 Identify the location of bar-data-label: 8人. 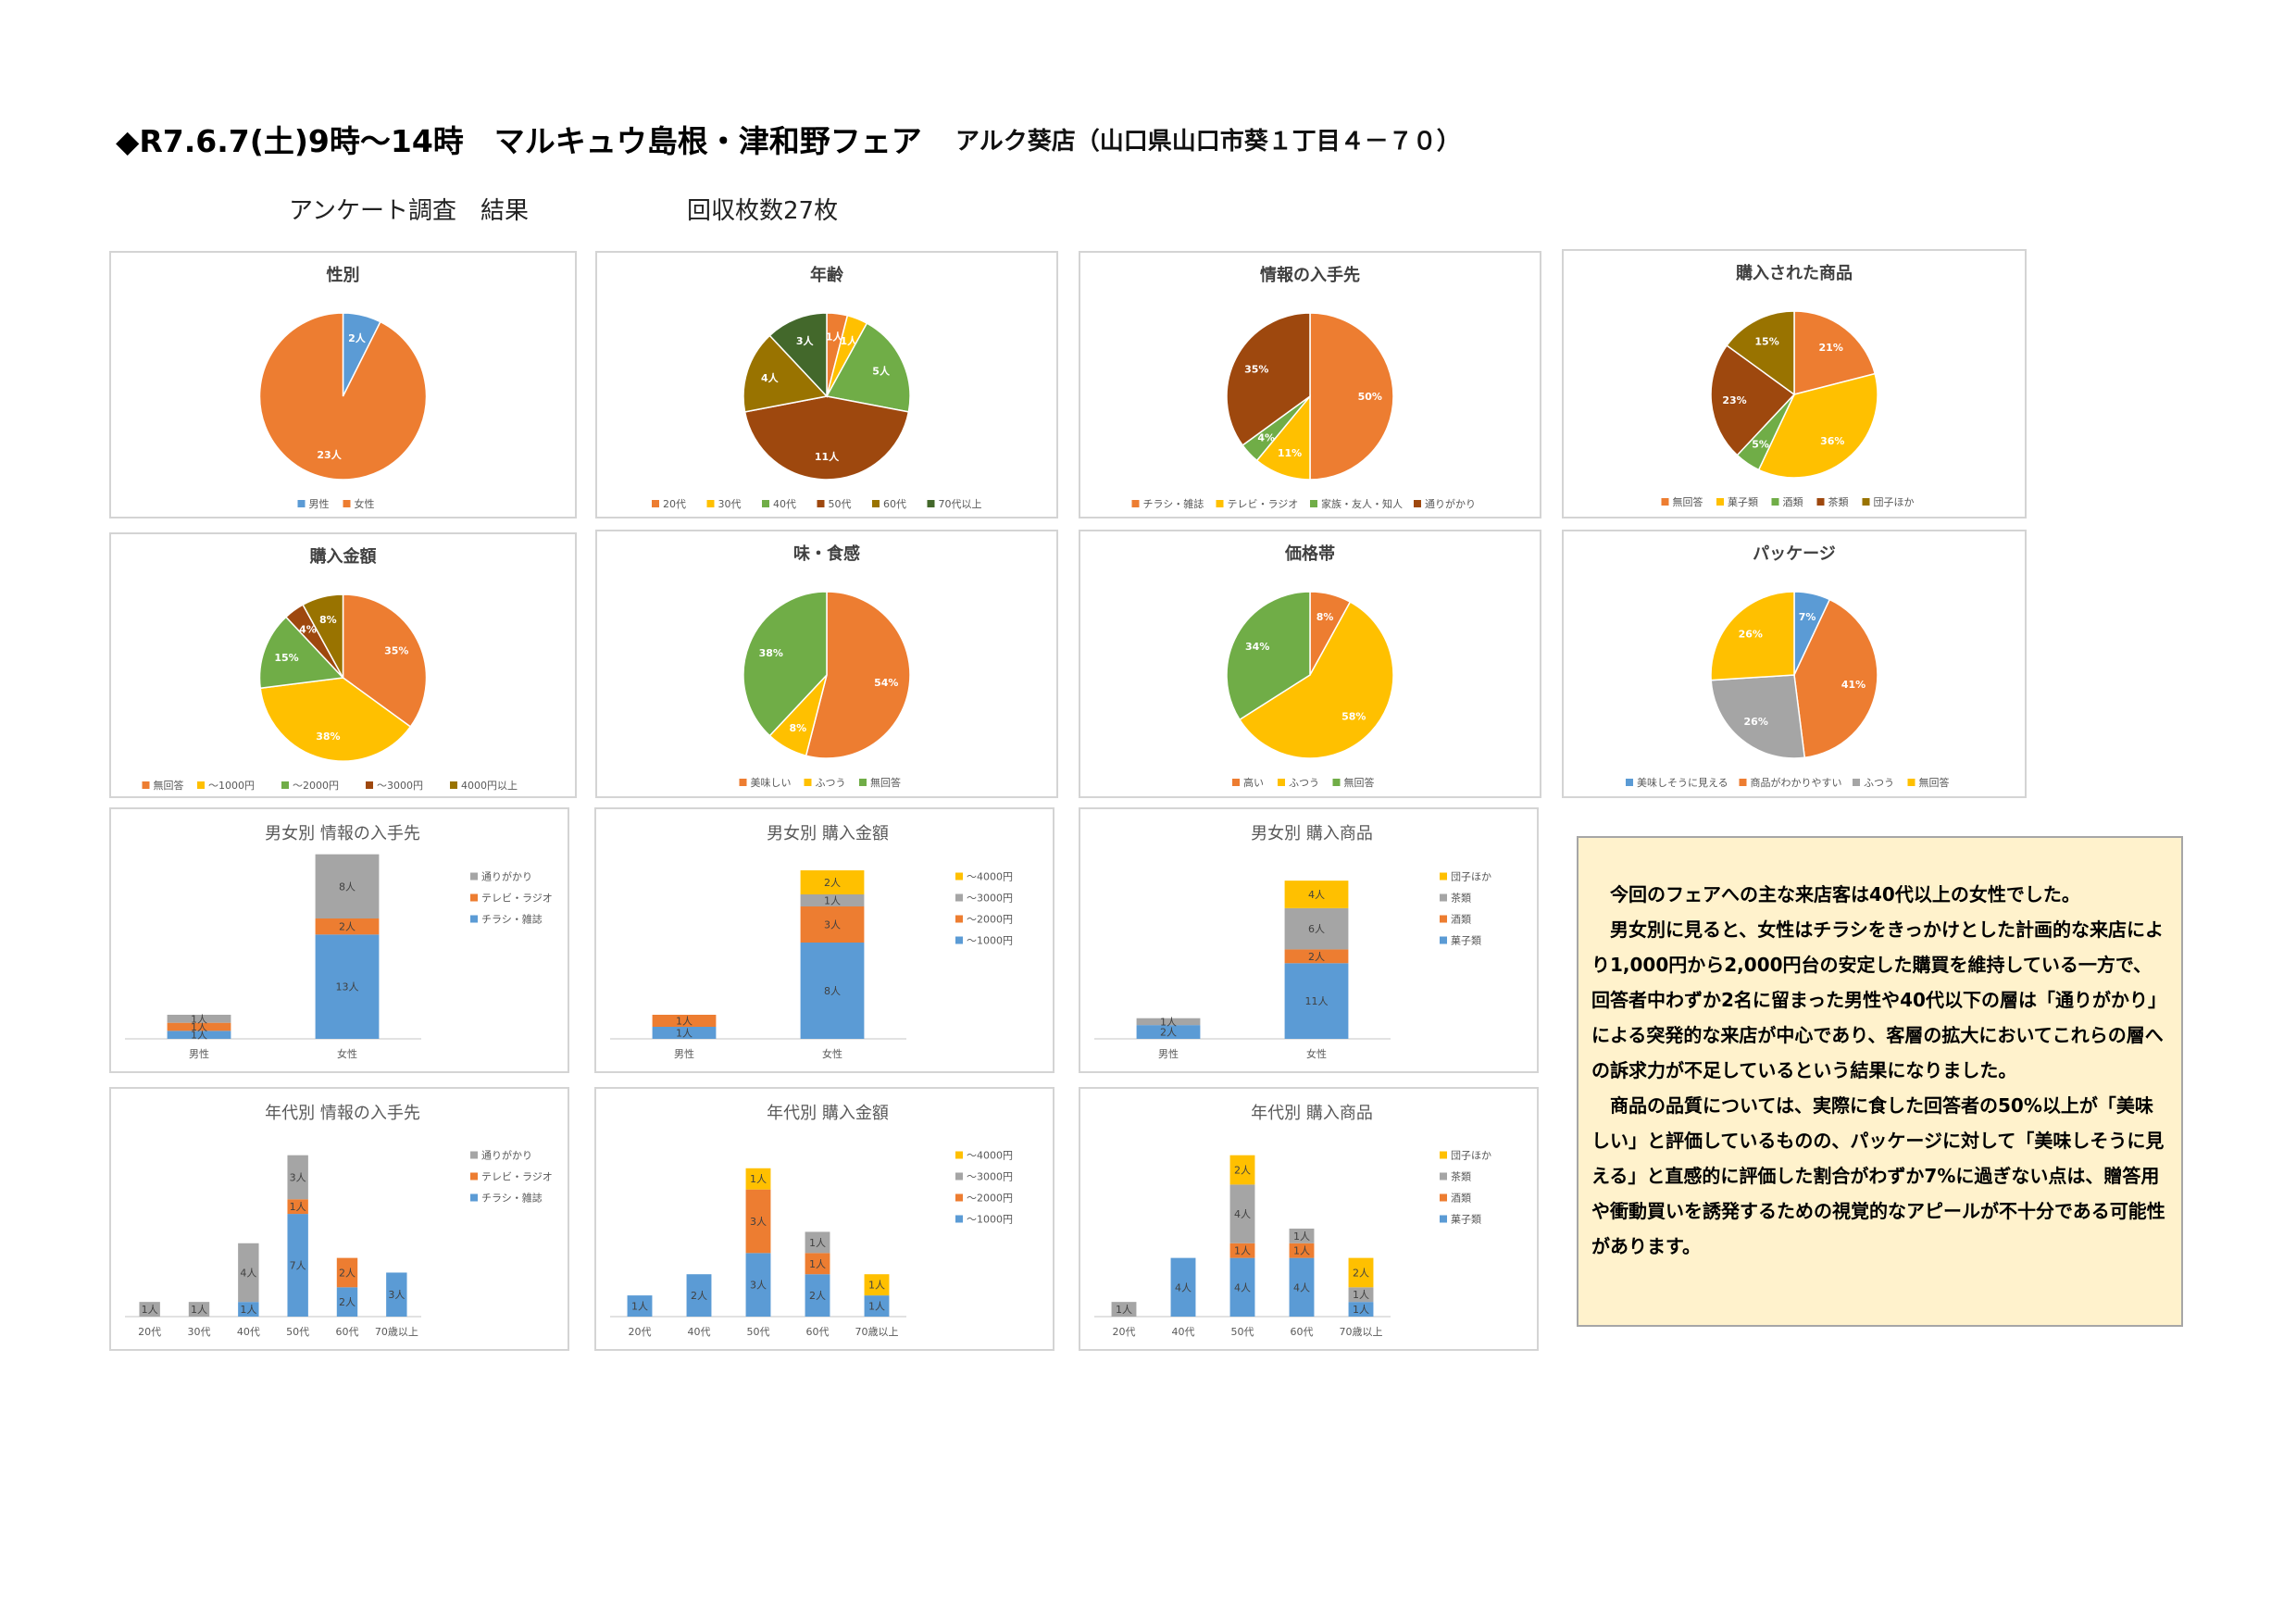
(347, 887).